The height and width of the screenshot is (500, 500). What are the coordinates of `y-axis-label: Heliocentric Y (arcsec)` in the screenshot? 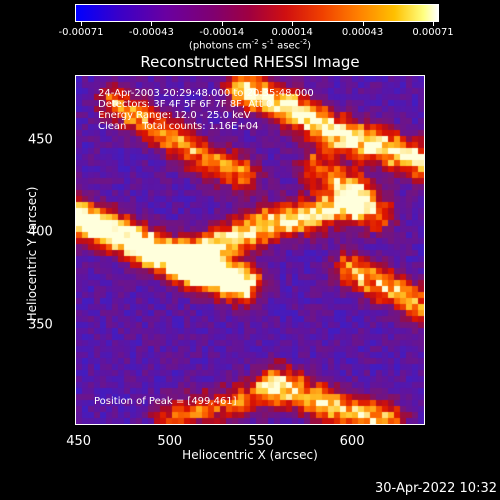 It's located at (32, 254).